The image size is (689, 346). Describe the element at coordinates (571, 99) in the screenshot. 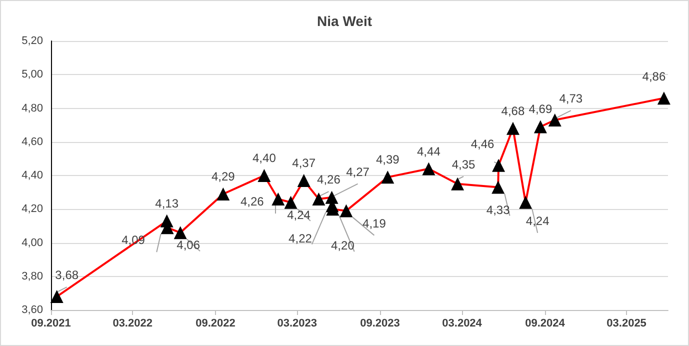

I see `data-label: 4,73` at that location.